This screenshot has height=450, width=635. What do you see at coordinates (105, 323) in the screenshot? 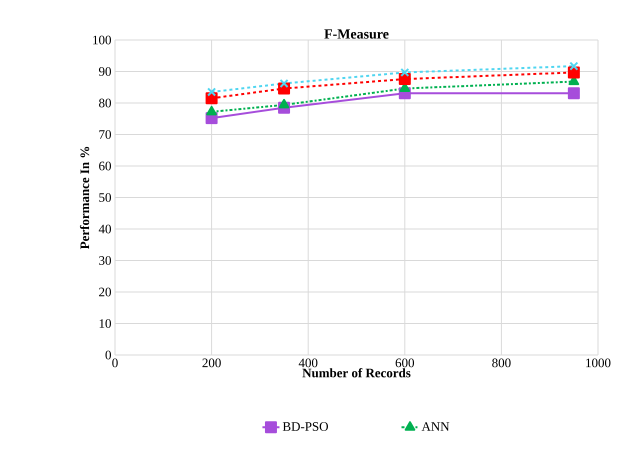
I see `y-tick-label: 10` at bounding box center [105, 323].